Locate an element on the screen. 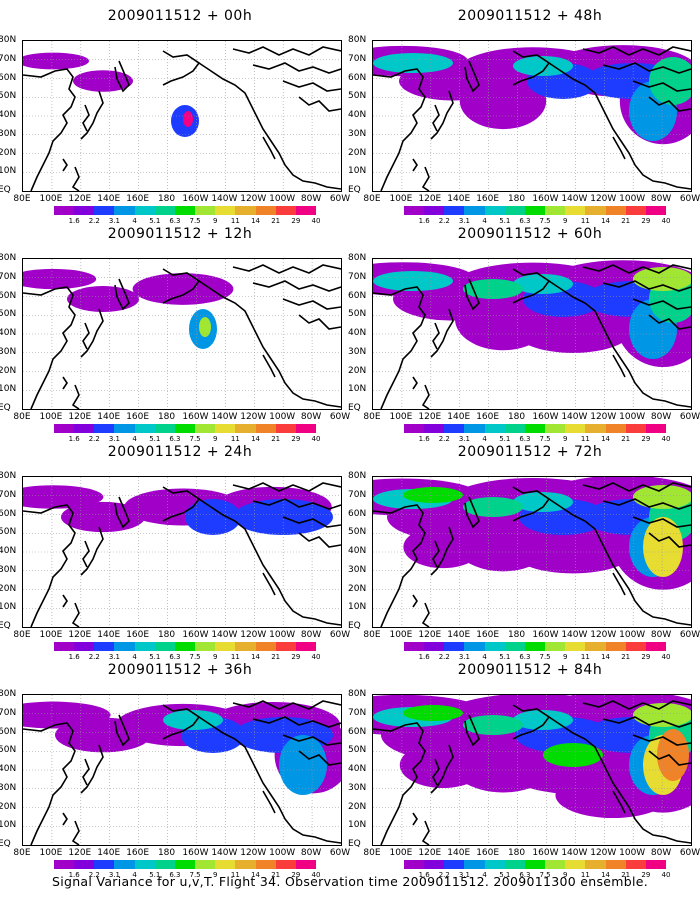 The image size is (700, 900). colorbar-tick-label: 4 is located at coordinates (134, 439).